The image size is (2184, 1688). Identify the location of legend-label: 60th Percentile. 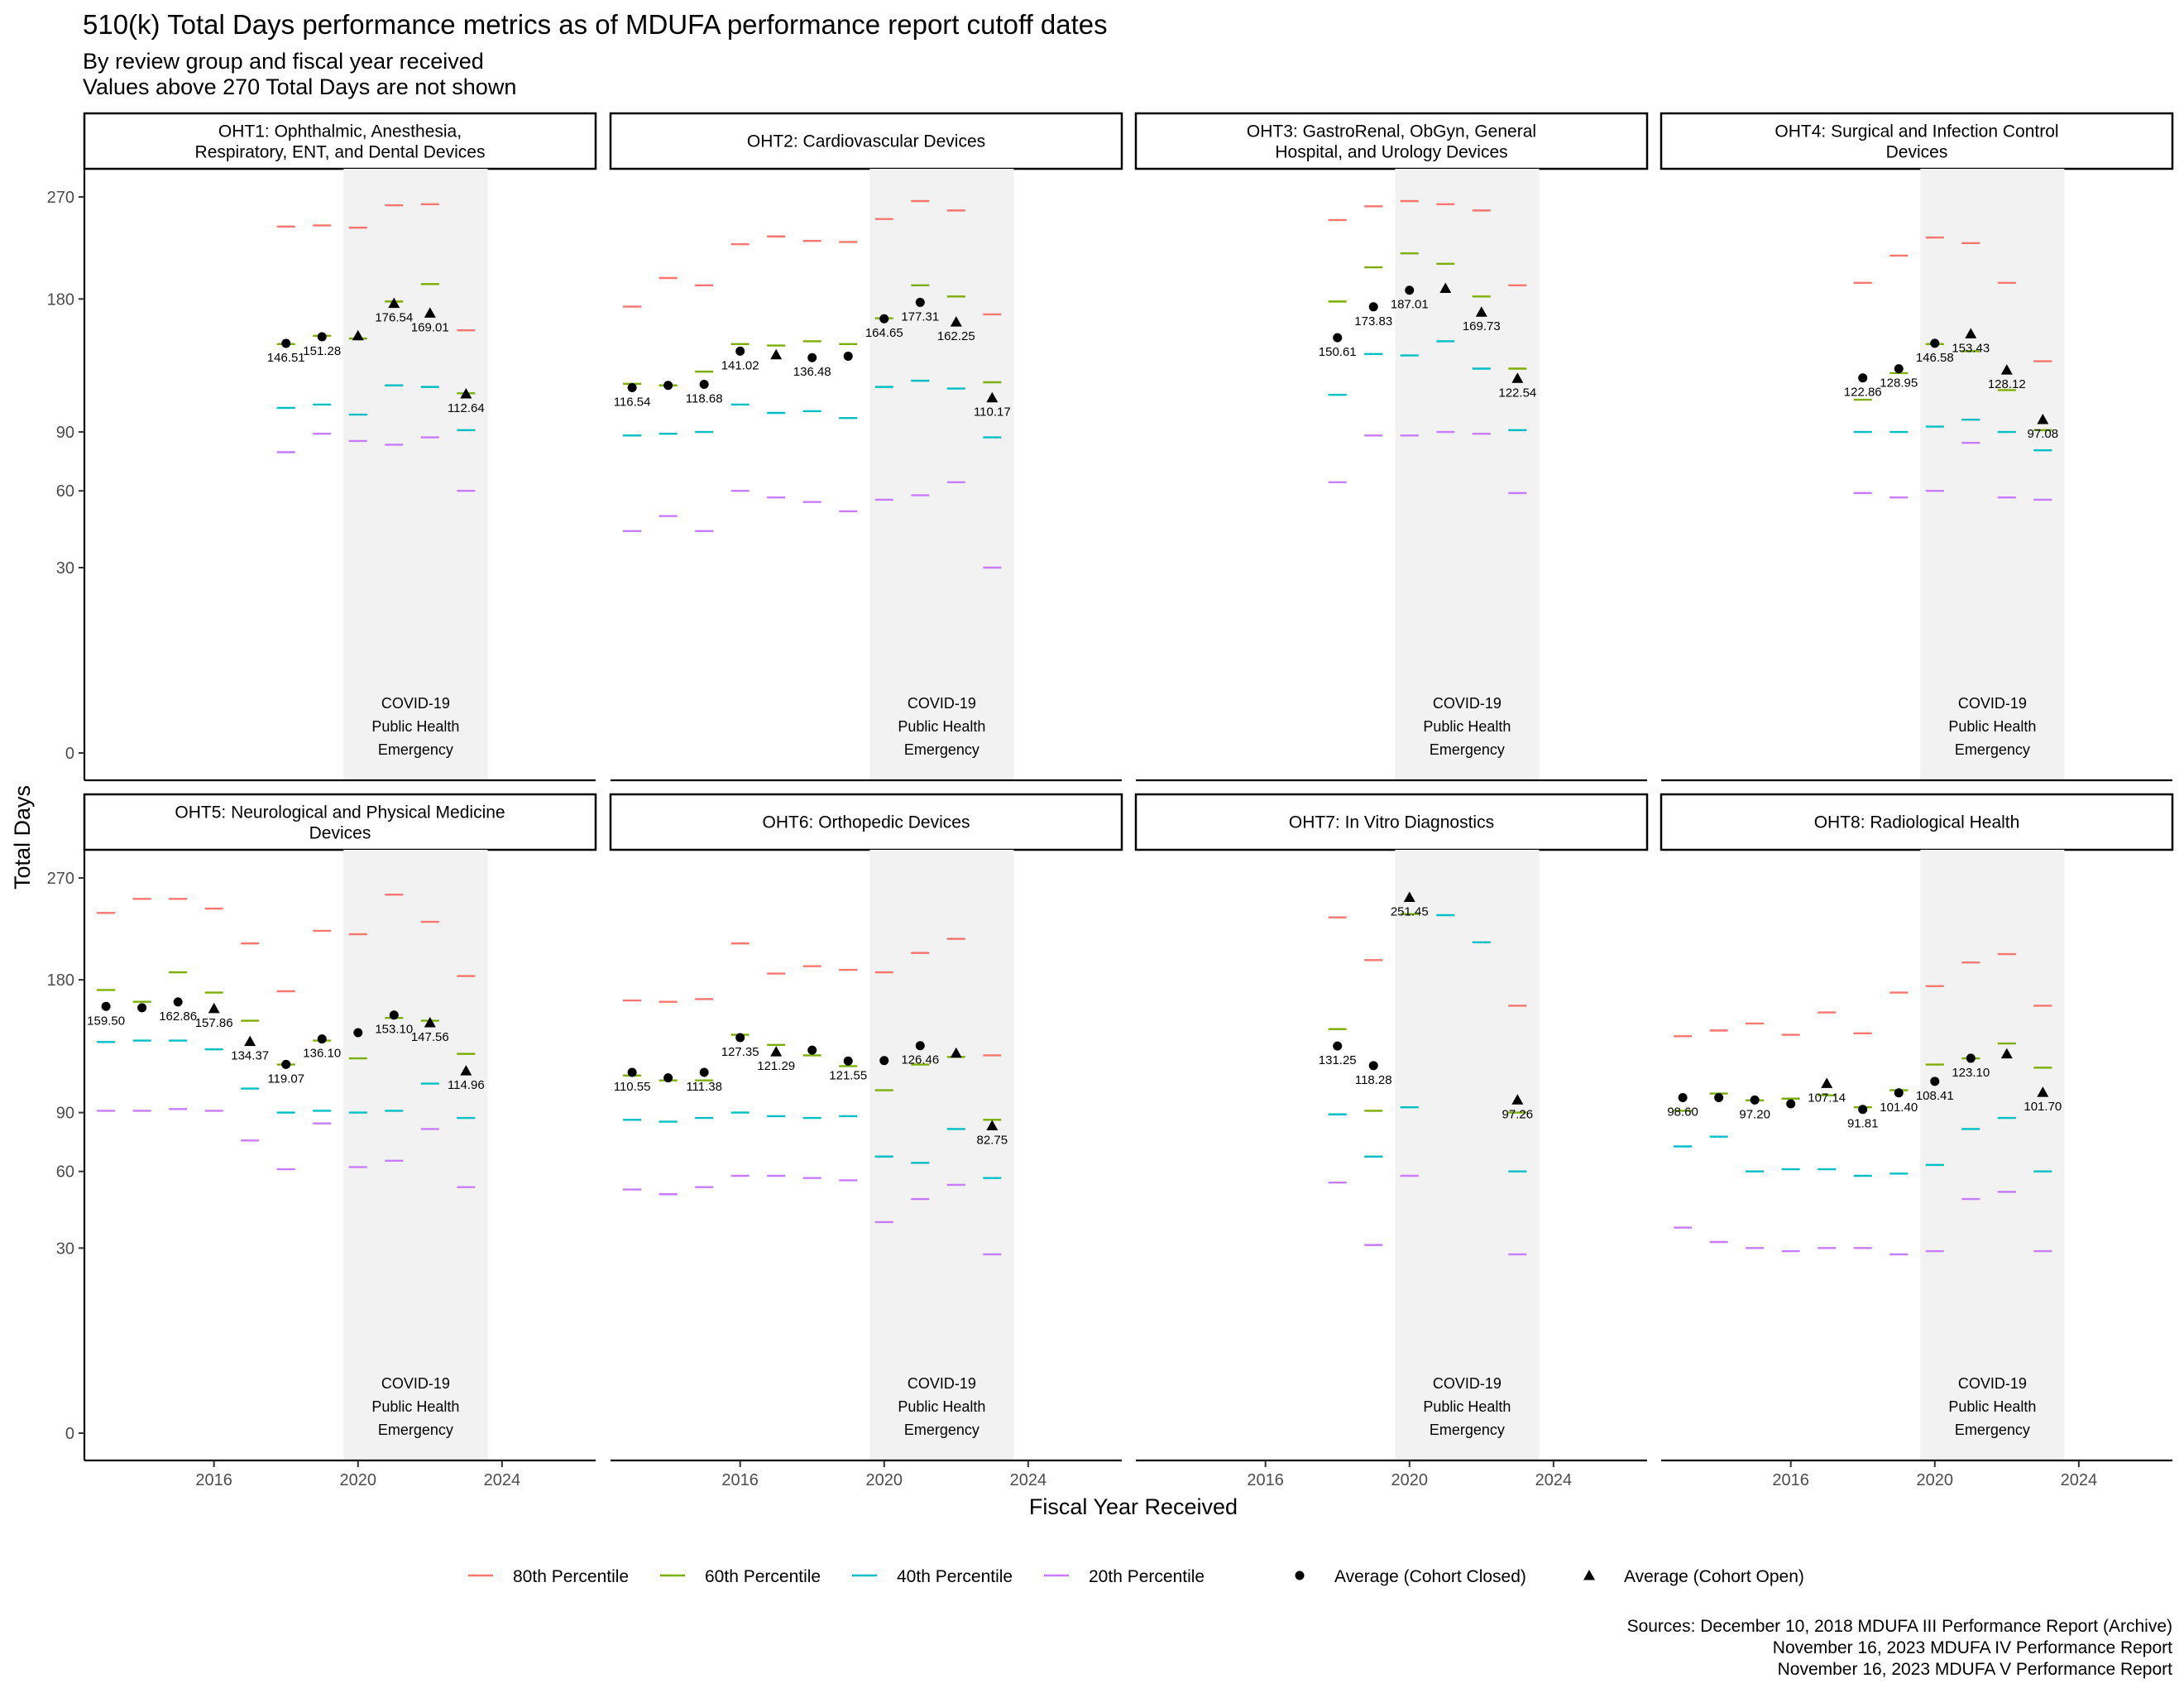
(763, 1576).